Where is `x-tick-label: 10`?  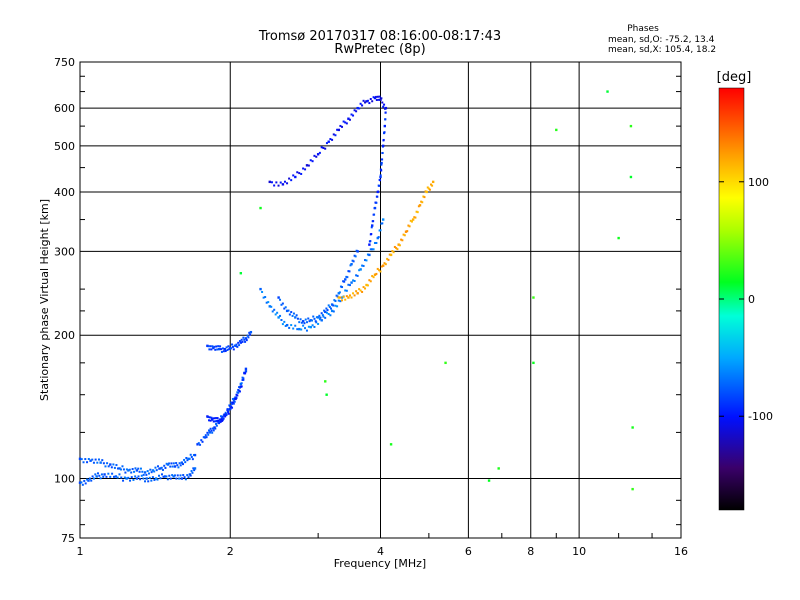 x-tick-label: 10 is located at coordinates (579, 551).